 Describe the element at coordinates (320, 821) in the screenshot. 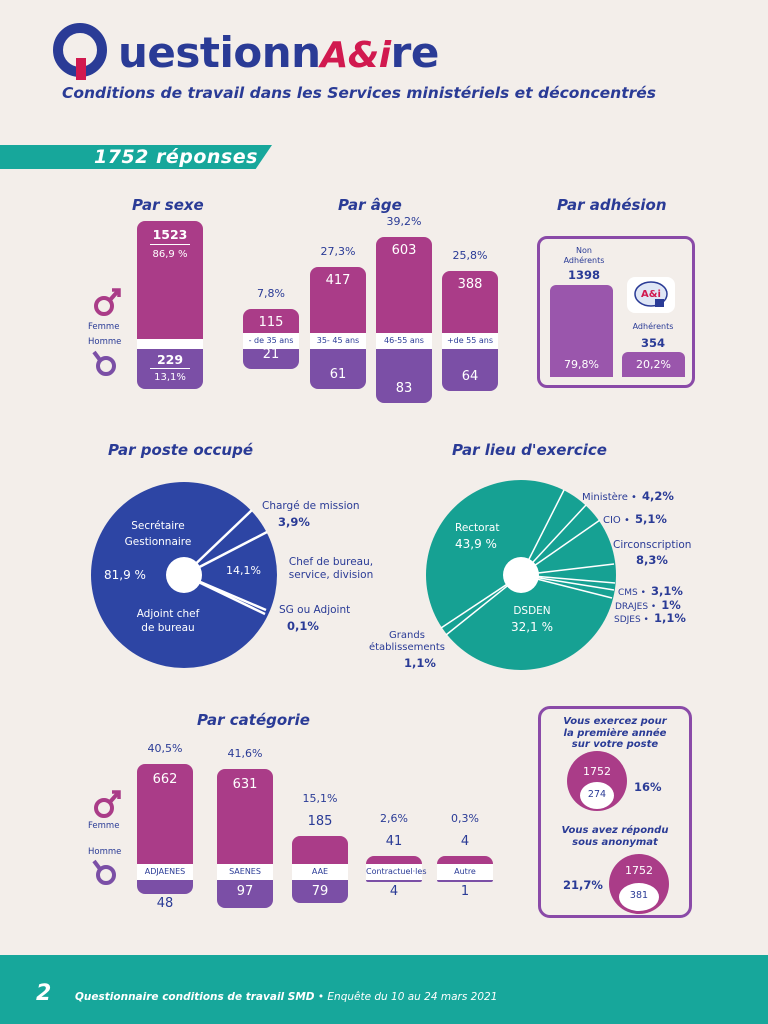

I see `categorie-femme-value: 185` at that location.